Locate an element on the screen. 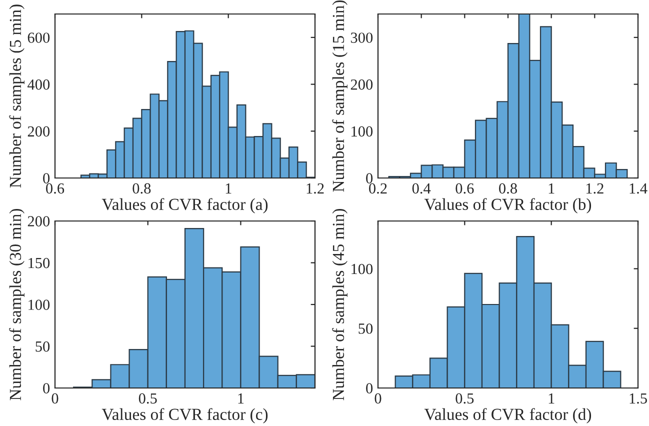 This screenshot has height=426, width=649. x-tick-label: 0.4 is located at coordinates (421, 188).